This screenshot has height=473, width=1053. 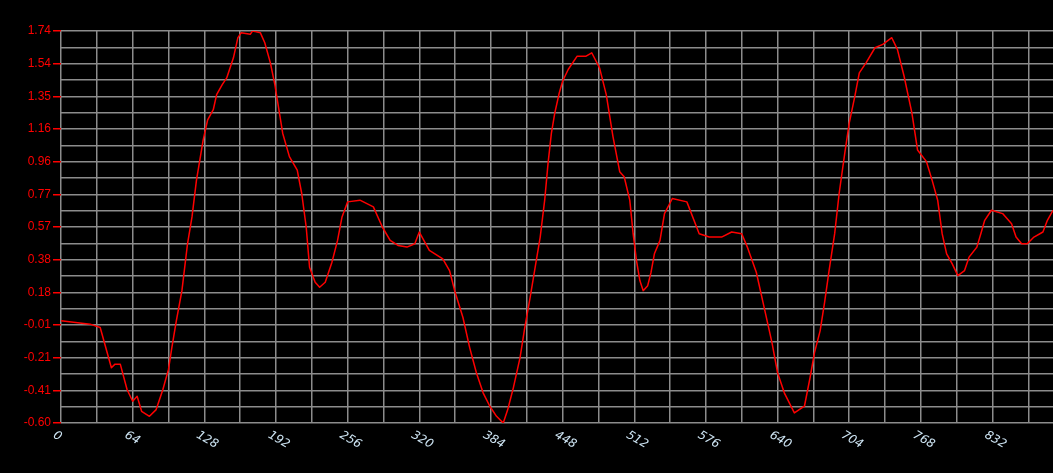 I want to click on x-tick-label: 640, so click(x=781, y=439).